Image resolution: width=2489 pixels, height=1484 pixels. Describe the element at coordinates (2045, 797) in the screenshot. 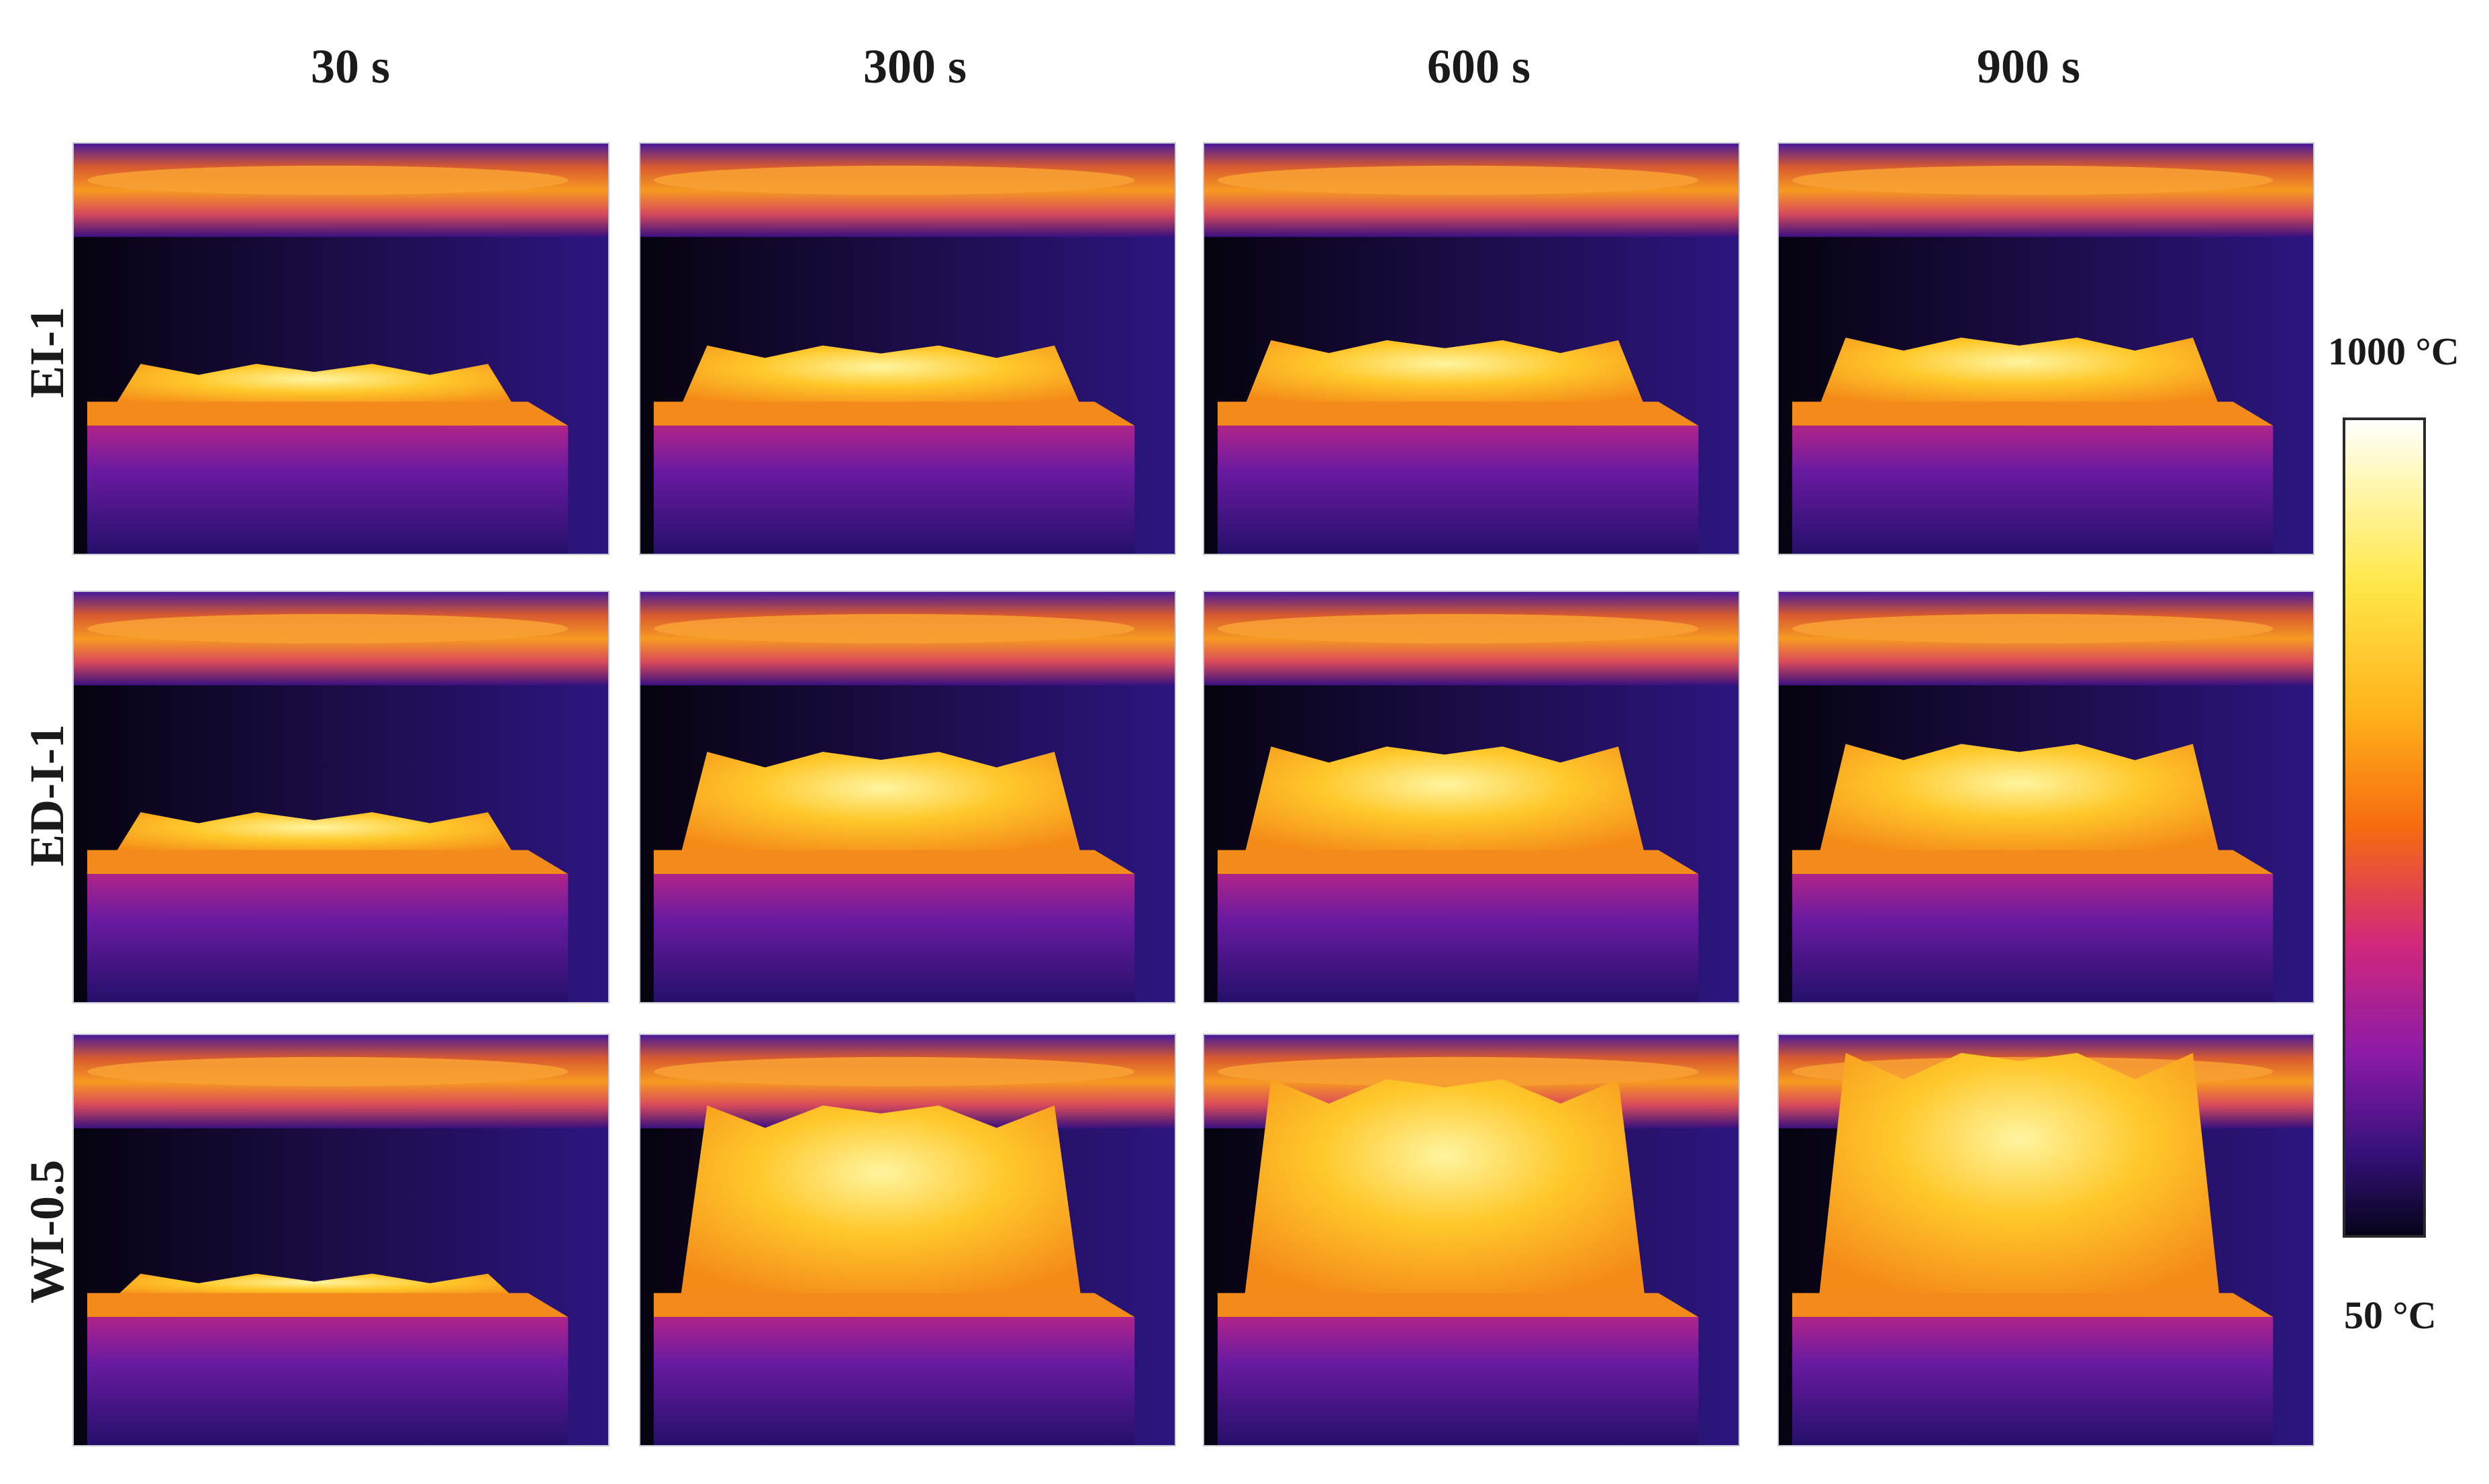

I see `thermal-image-ed-i-1-900s` at that location.